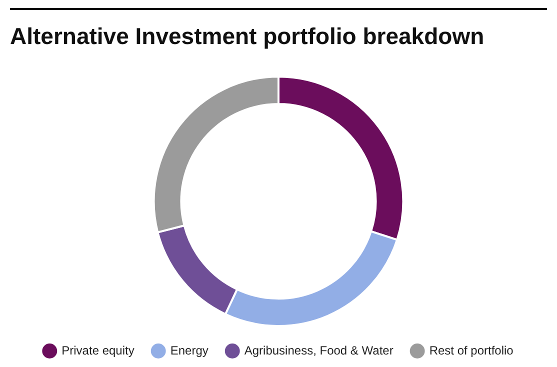  Describe the element at coordinates (471, 350) in the screenshot. I see `legend-label: Rest of portfolio` at that location.